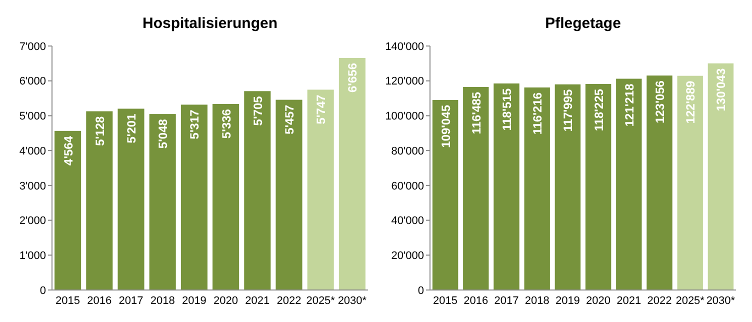  What do you see at coordinates (599, 110) in the screenshot?
I see `data-label: 118'225` at bounding box center [599, 110].